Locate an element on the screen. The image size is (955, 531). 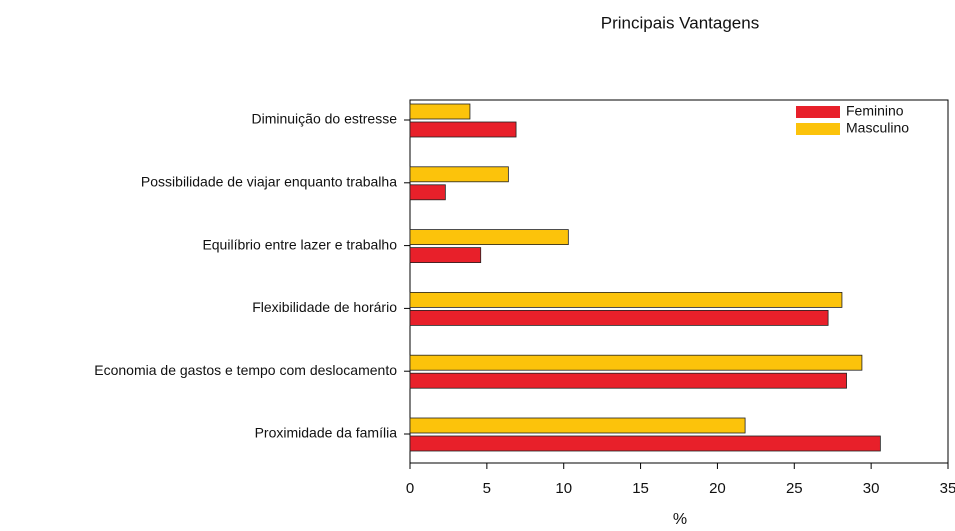
y-tick-label: Equilíbrio entre lazer e trabalho is located at coordinates (299, 244).